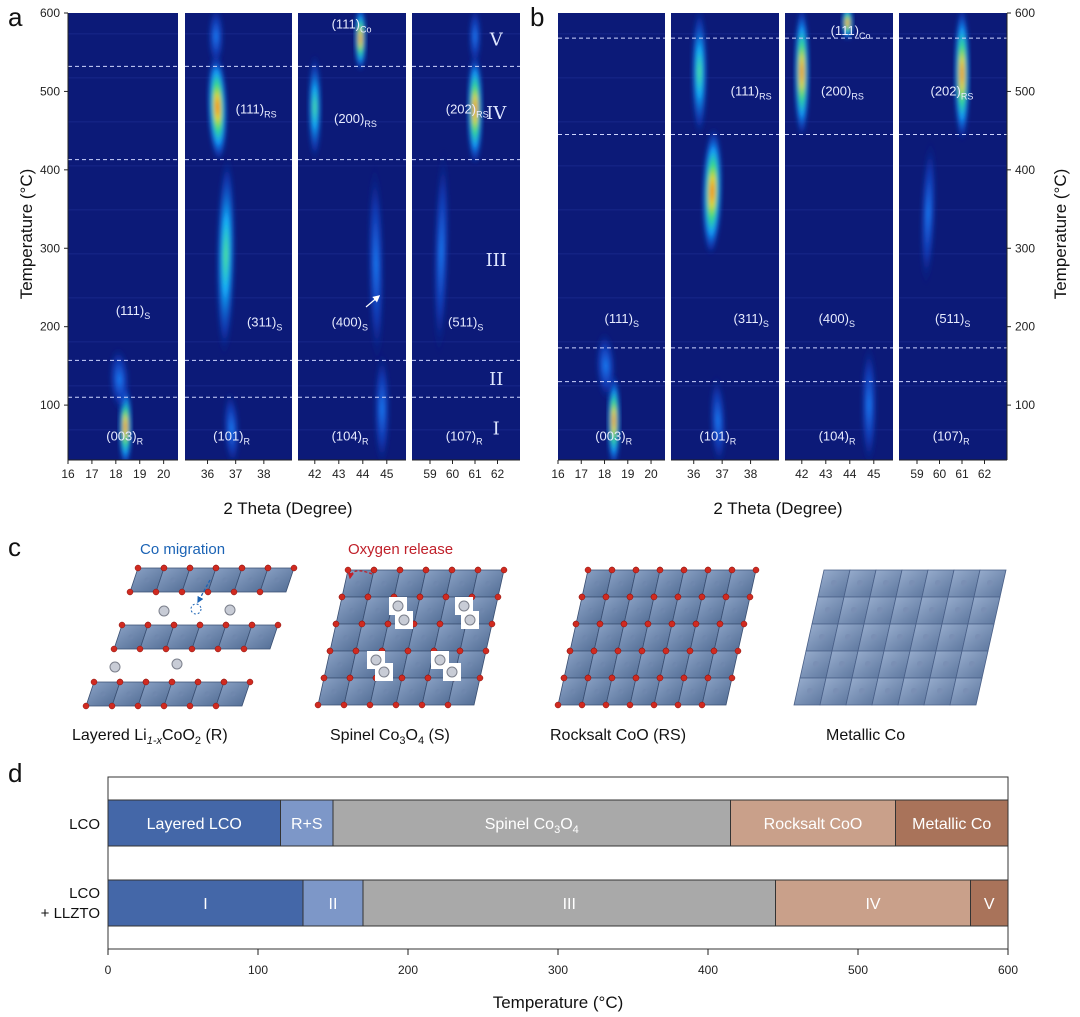 This screenshot has width=1080, height=1017. Describe the element at coordinates (70, 913) in the screenshot. I see `bar-row-label: + LLZTO` at that location.